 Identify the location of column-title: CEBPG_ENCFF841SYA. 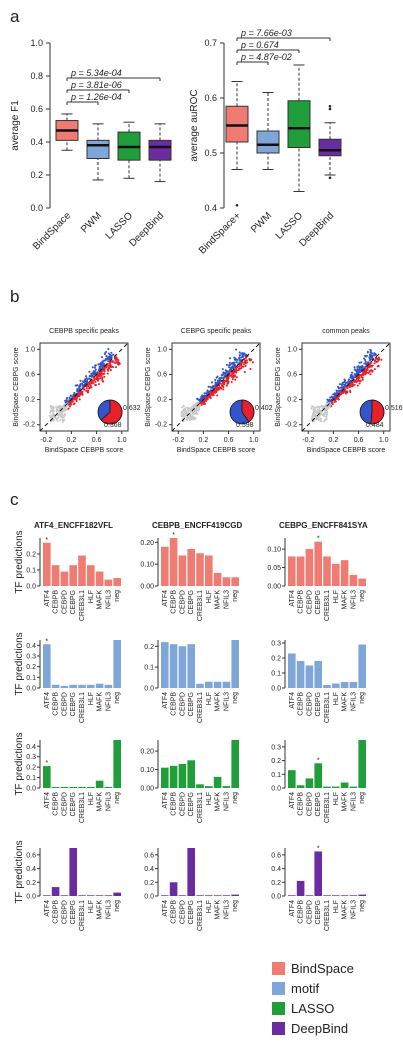
(323, 525).